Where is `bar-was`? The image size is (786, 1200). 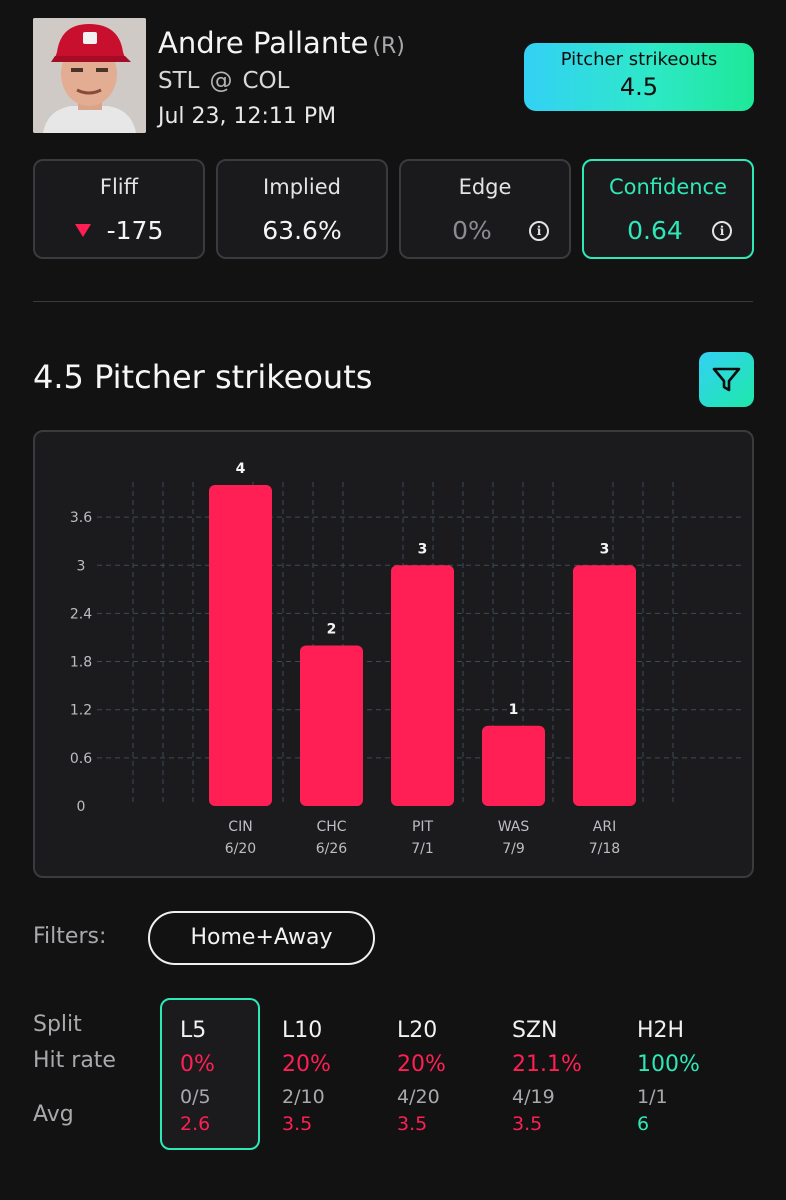
bar-was is located at coordinates (513, 765).